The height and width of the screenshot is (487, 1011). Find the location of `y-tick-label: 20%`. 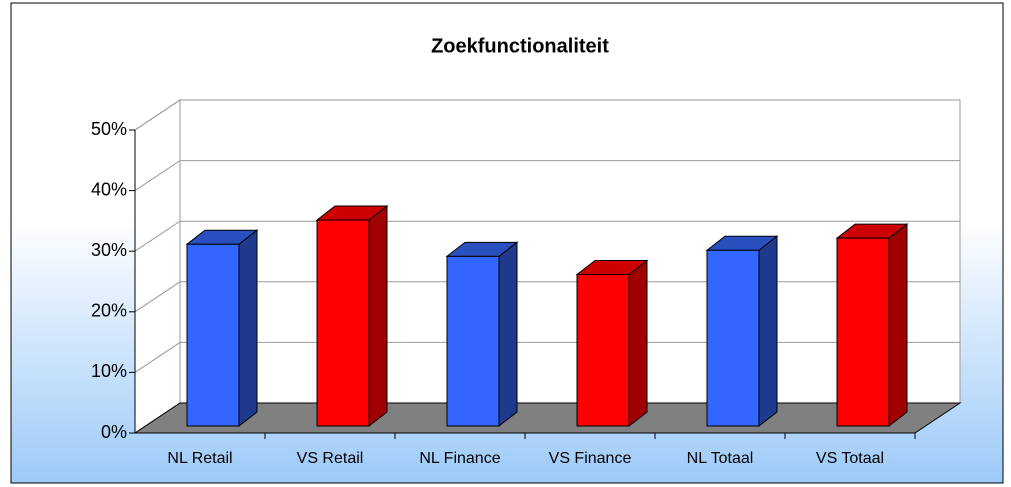

y-tick-label: 20% is located at coordinates (109, 311).